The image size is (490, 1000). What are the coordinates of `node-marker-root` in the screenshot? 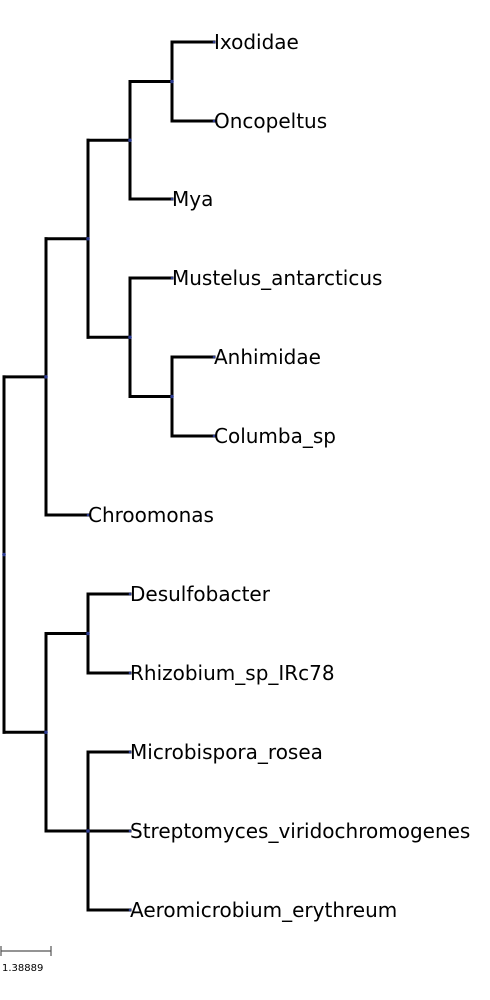 It's located at (4, 554).